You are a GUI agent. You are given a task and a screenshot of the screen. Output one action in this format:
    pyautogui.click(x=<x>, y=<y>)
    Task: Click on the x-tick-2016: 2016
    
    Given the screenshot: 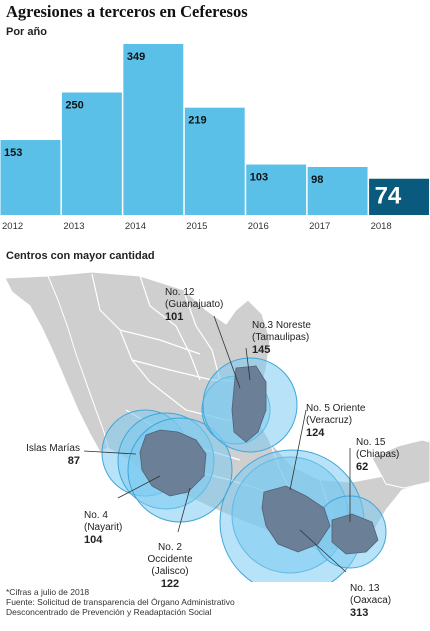 What is the action you would take?
    pyautogui.click(x=258, y=226)
    